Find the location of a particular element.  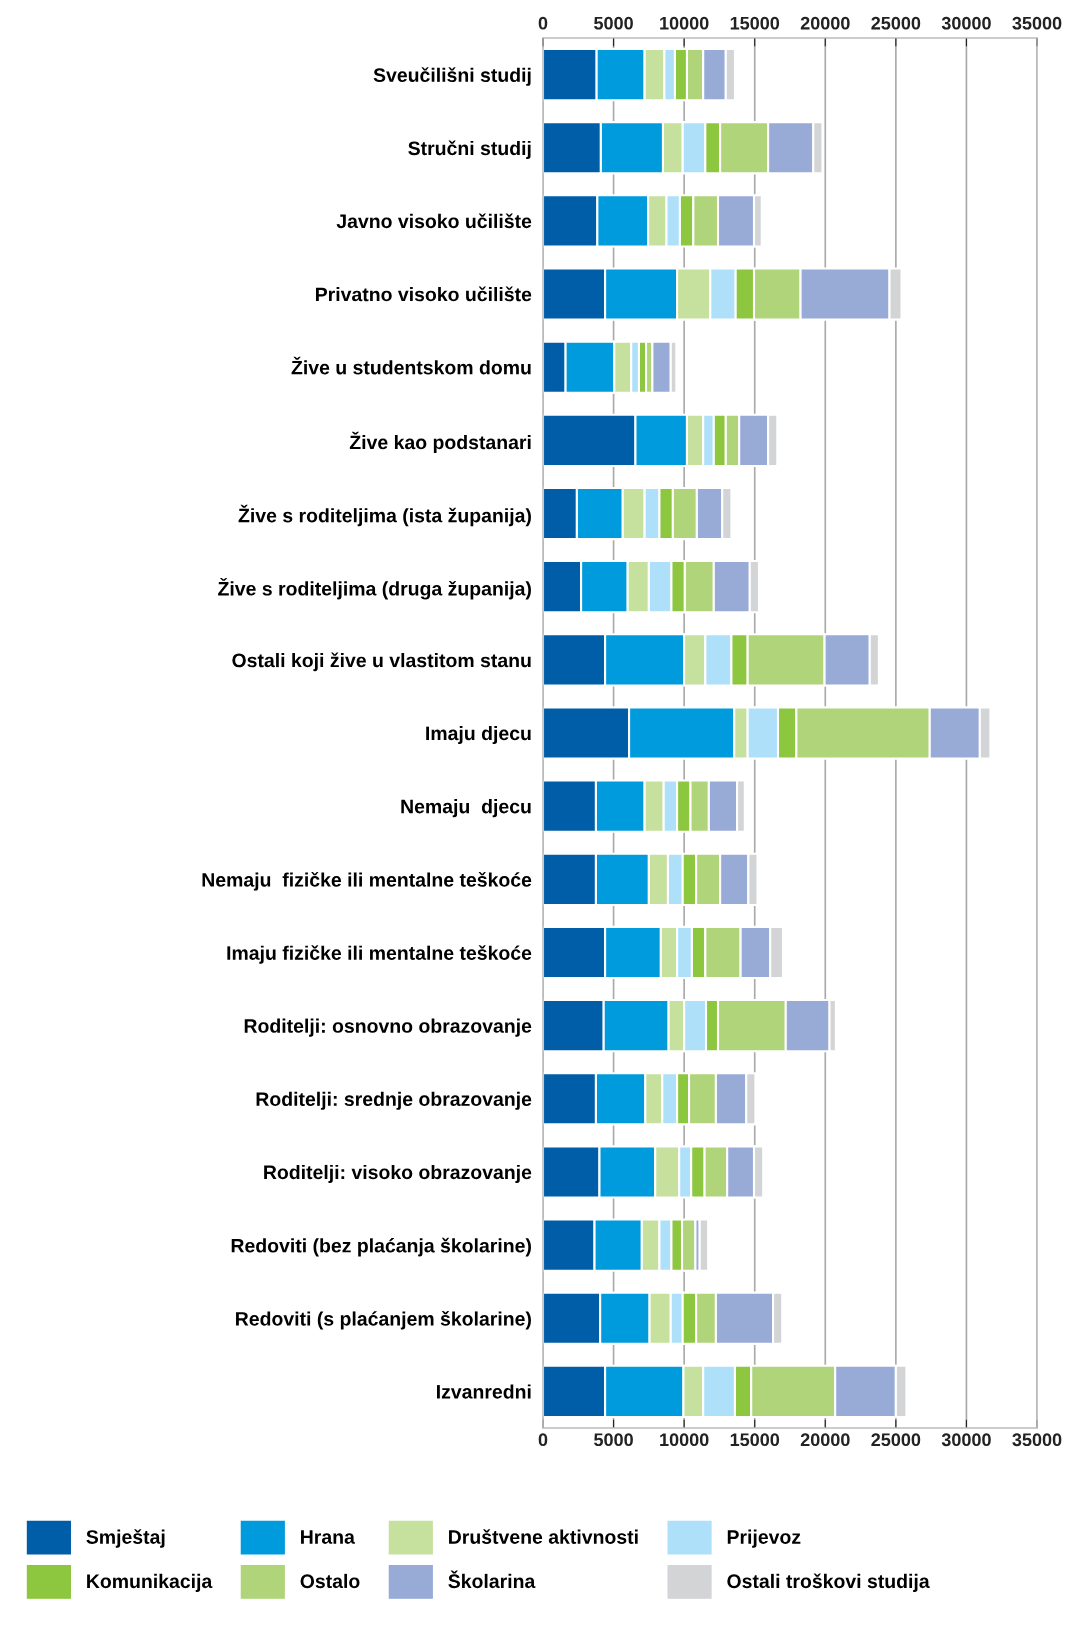

legend-label: Ostali troškovi studija is located at coordinates (828, 1582).